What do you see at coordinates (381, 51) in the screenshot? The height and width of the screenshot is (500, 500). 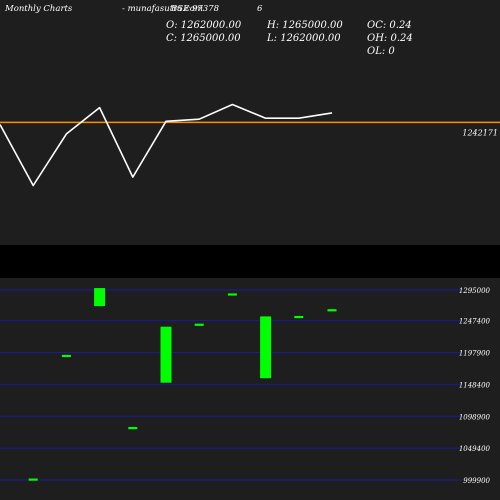 I see `open-low-change: OL: 0` at bounding box center [381, 51].